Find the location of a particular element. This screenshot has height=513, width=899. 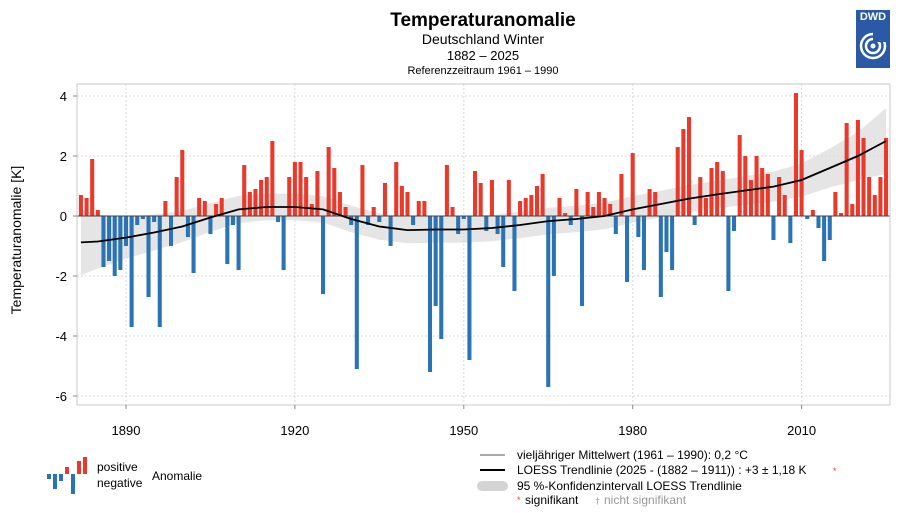

bar-1980 is located at coordinates (632, 184).